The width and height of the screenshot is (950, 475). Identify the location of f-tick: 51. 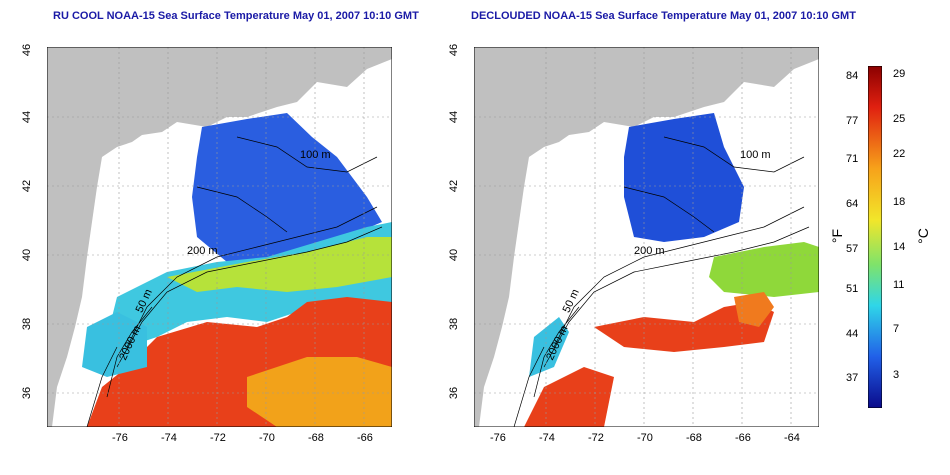
(852, 289).